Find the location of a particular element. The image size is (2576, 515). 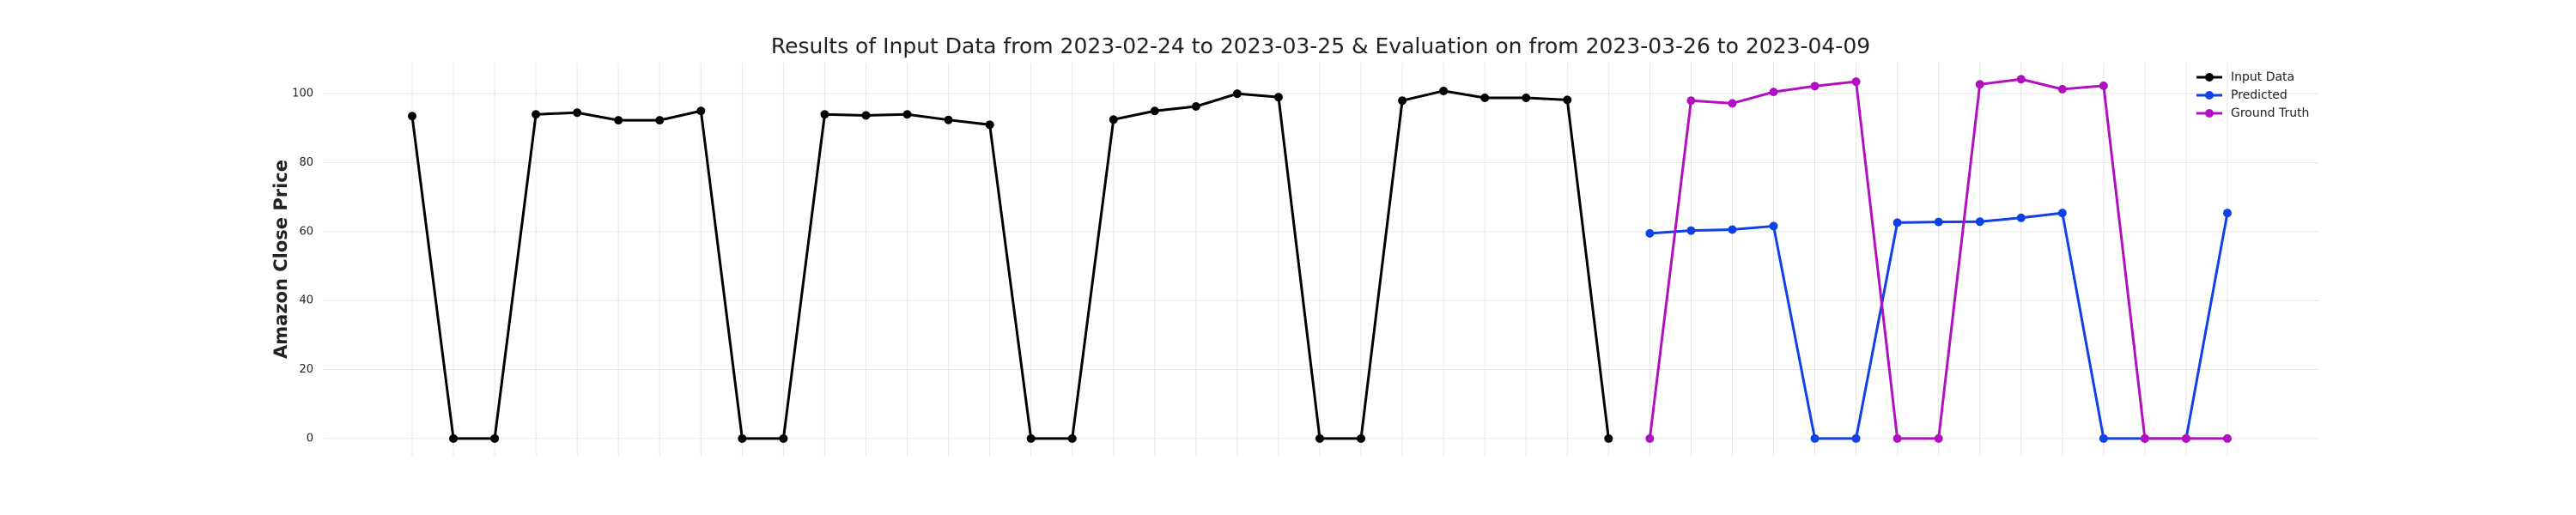

legend-label: Predicted is located at coordinates (2259, 95).